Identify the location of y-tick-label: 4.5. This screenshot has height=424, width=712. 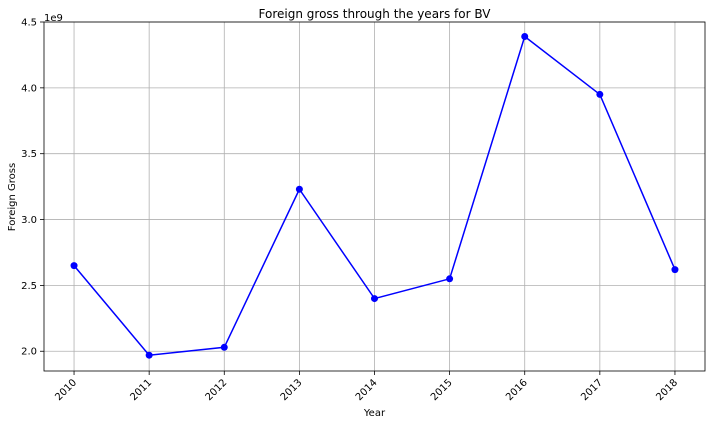
(29, 23).